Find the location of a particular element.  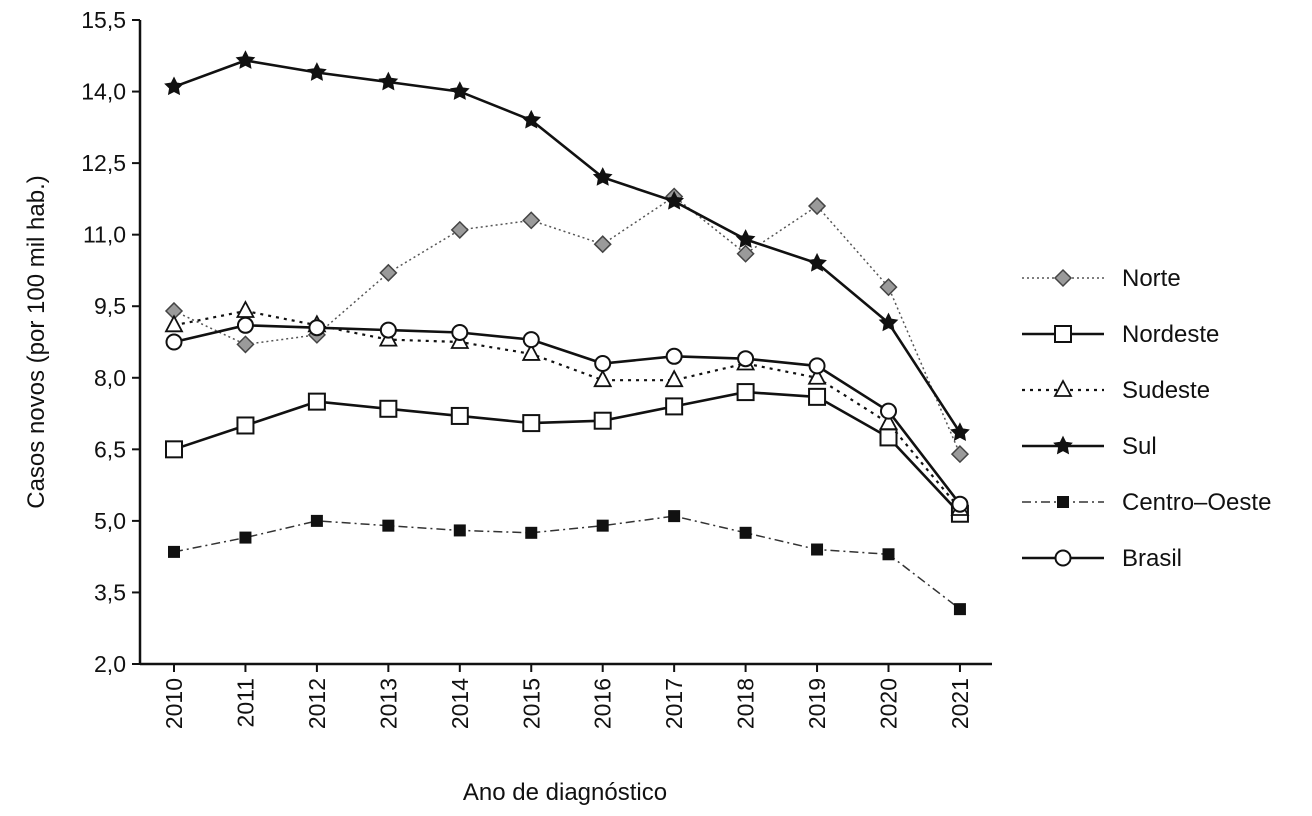

legend-label: Sul is located at coordinates (1139, 446).